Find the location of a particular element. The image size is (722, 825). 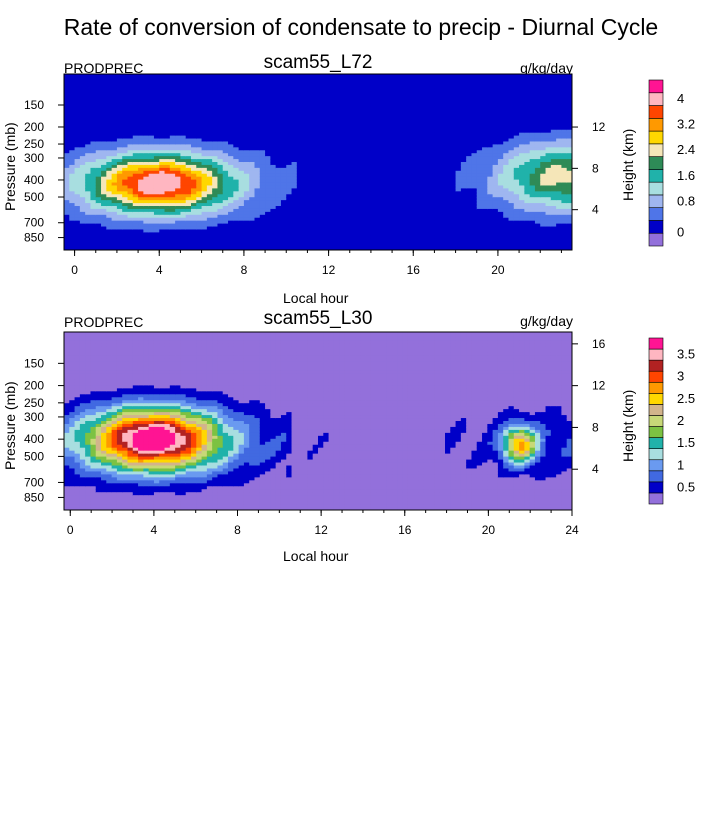

colorbar-label: 0.5 is located at coordinates (686, 486).